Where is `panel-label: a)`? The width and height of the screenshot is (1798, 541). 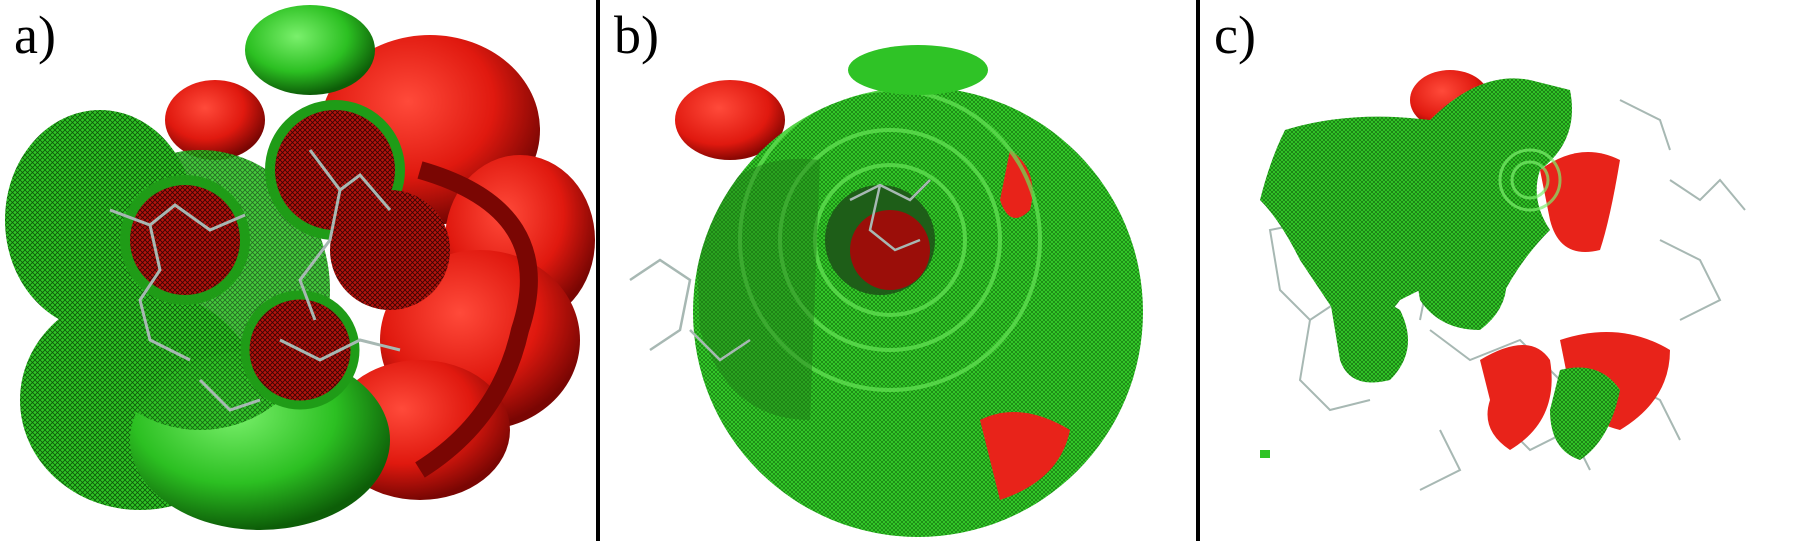
panel-label: a) is located at coordinates (35, 35).